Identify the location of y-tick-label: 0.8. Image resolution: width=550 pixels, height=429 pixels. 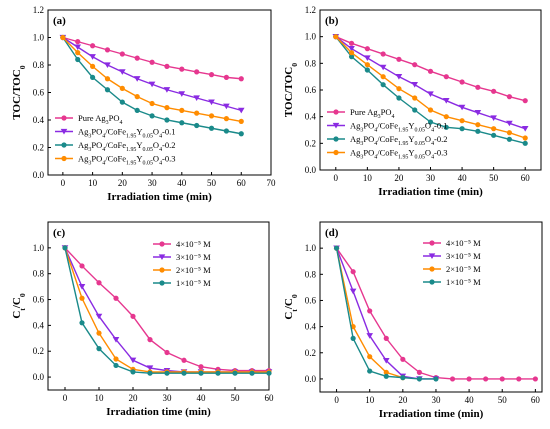
(311, 63).